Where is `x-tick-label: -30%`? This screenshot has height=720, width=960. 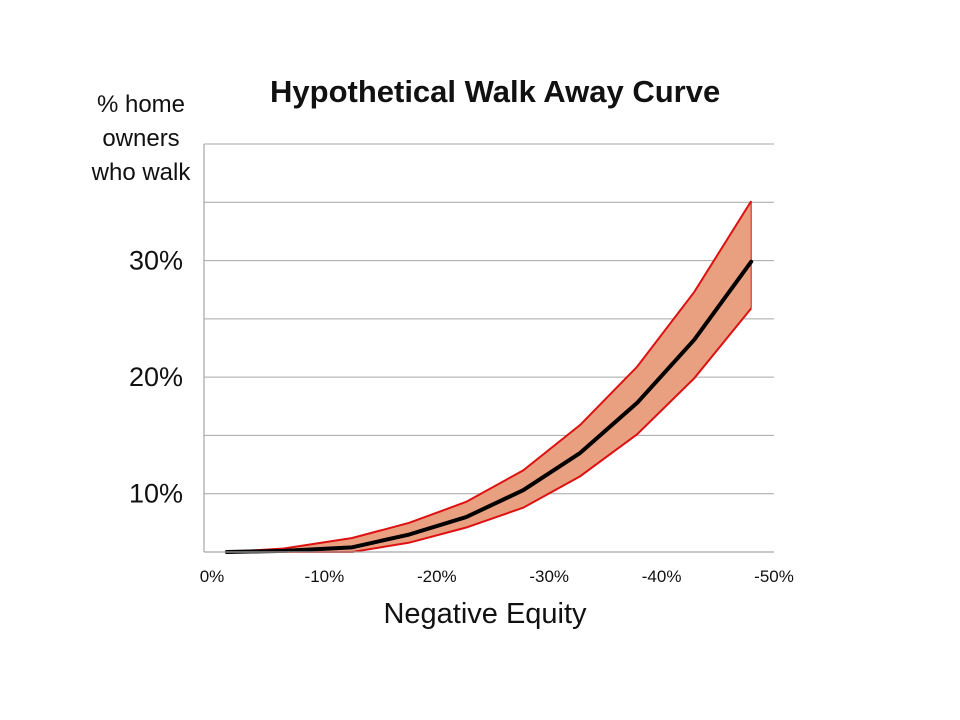 x-tick-label: -30% is located at coordinates (549, 576).